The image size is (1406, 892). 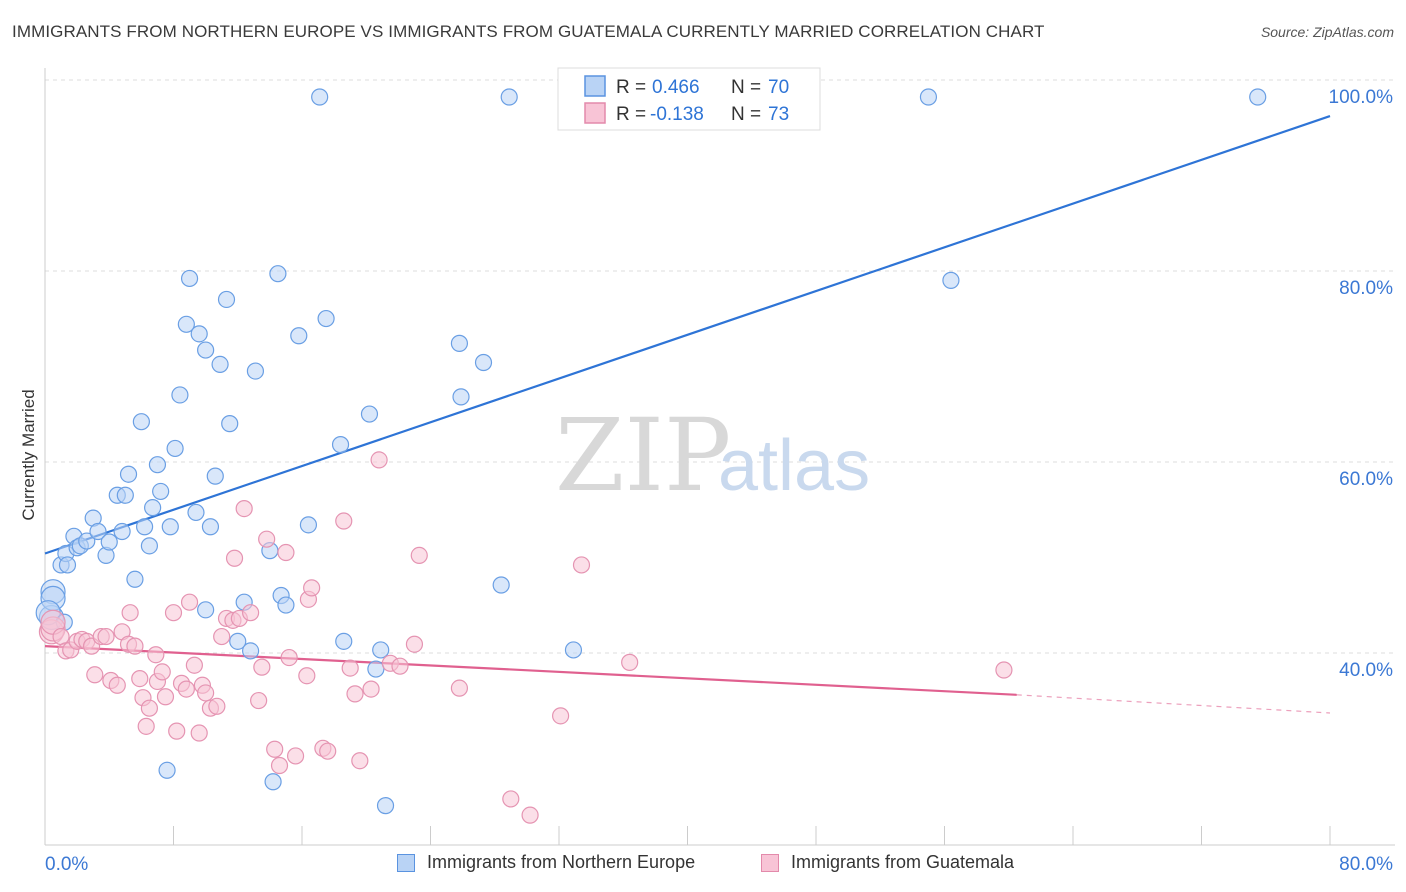 I want to click on legend-label: Immigrants from Northern Europe, so click(x=561, y=862).